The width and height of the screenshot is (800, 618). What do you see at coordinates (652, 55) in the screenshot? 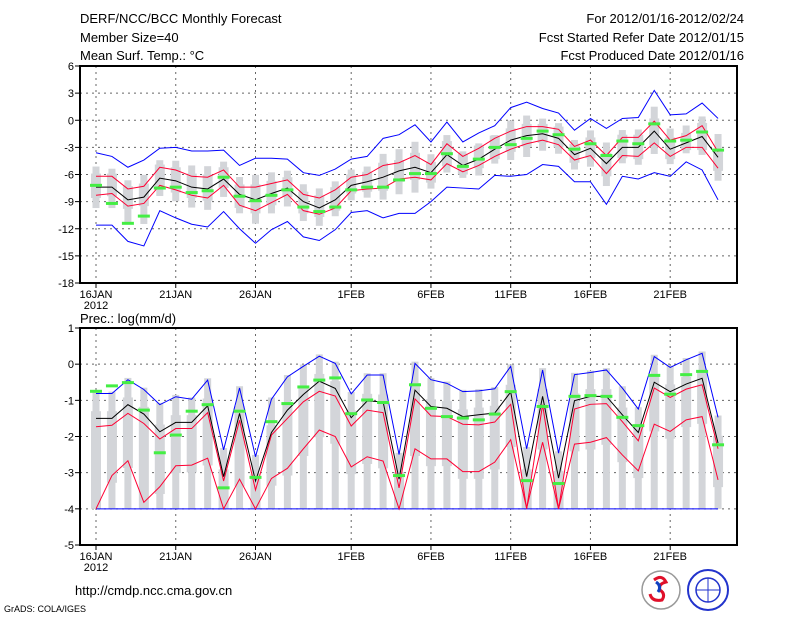
I see `produced-date: Fcst Produced Date 2012/01/16` at bounding box center [652, 55].